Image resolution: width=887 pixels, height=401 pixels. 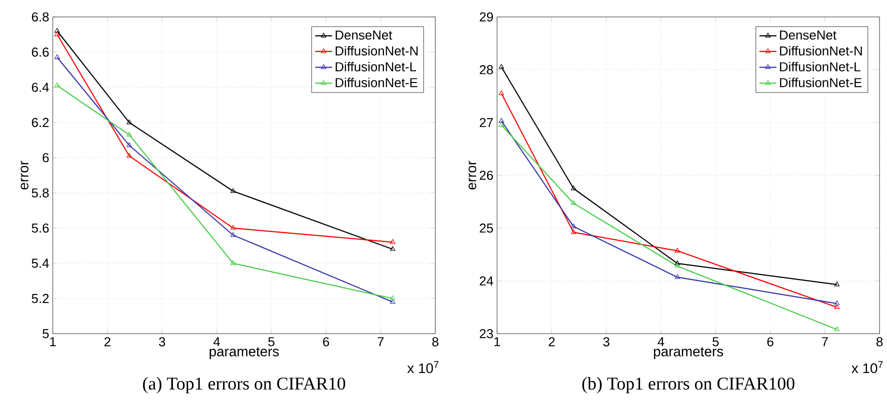 What do you see at coordinates (486, 175) in the screenshot?
I see `y-tick-label: 26` at bounding box center [486, 175].